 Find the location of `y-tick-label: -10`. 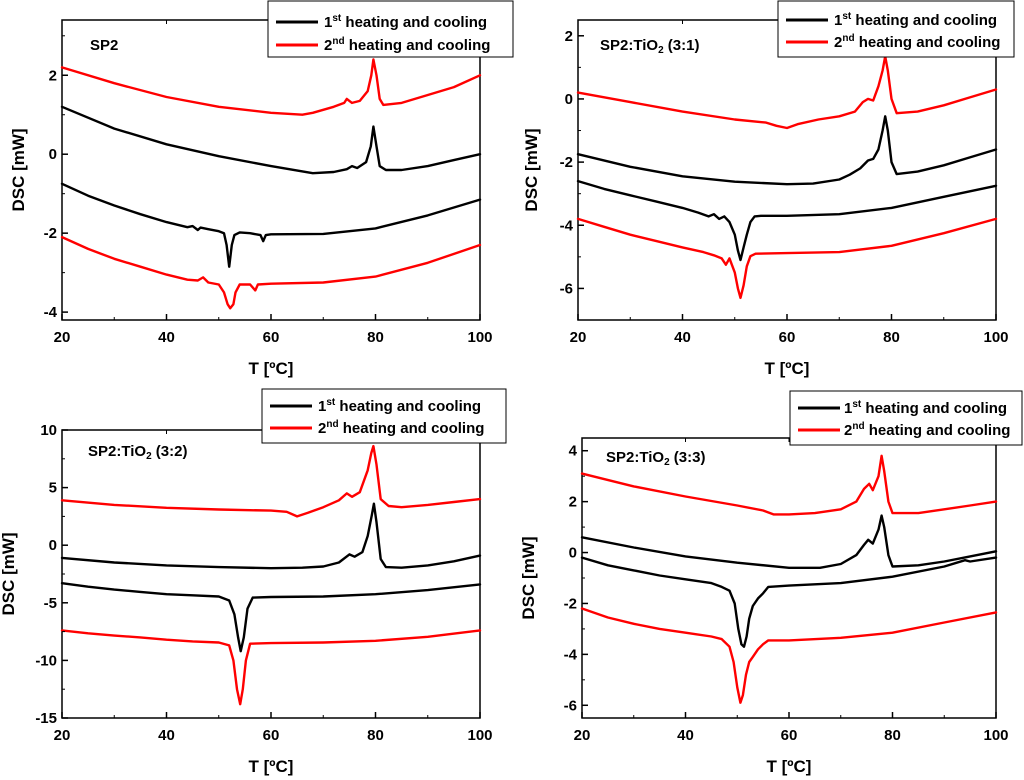

y-tick-label: -10 is located at coordinates (46, 660).